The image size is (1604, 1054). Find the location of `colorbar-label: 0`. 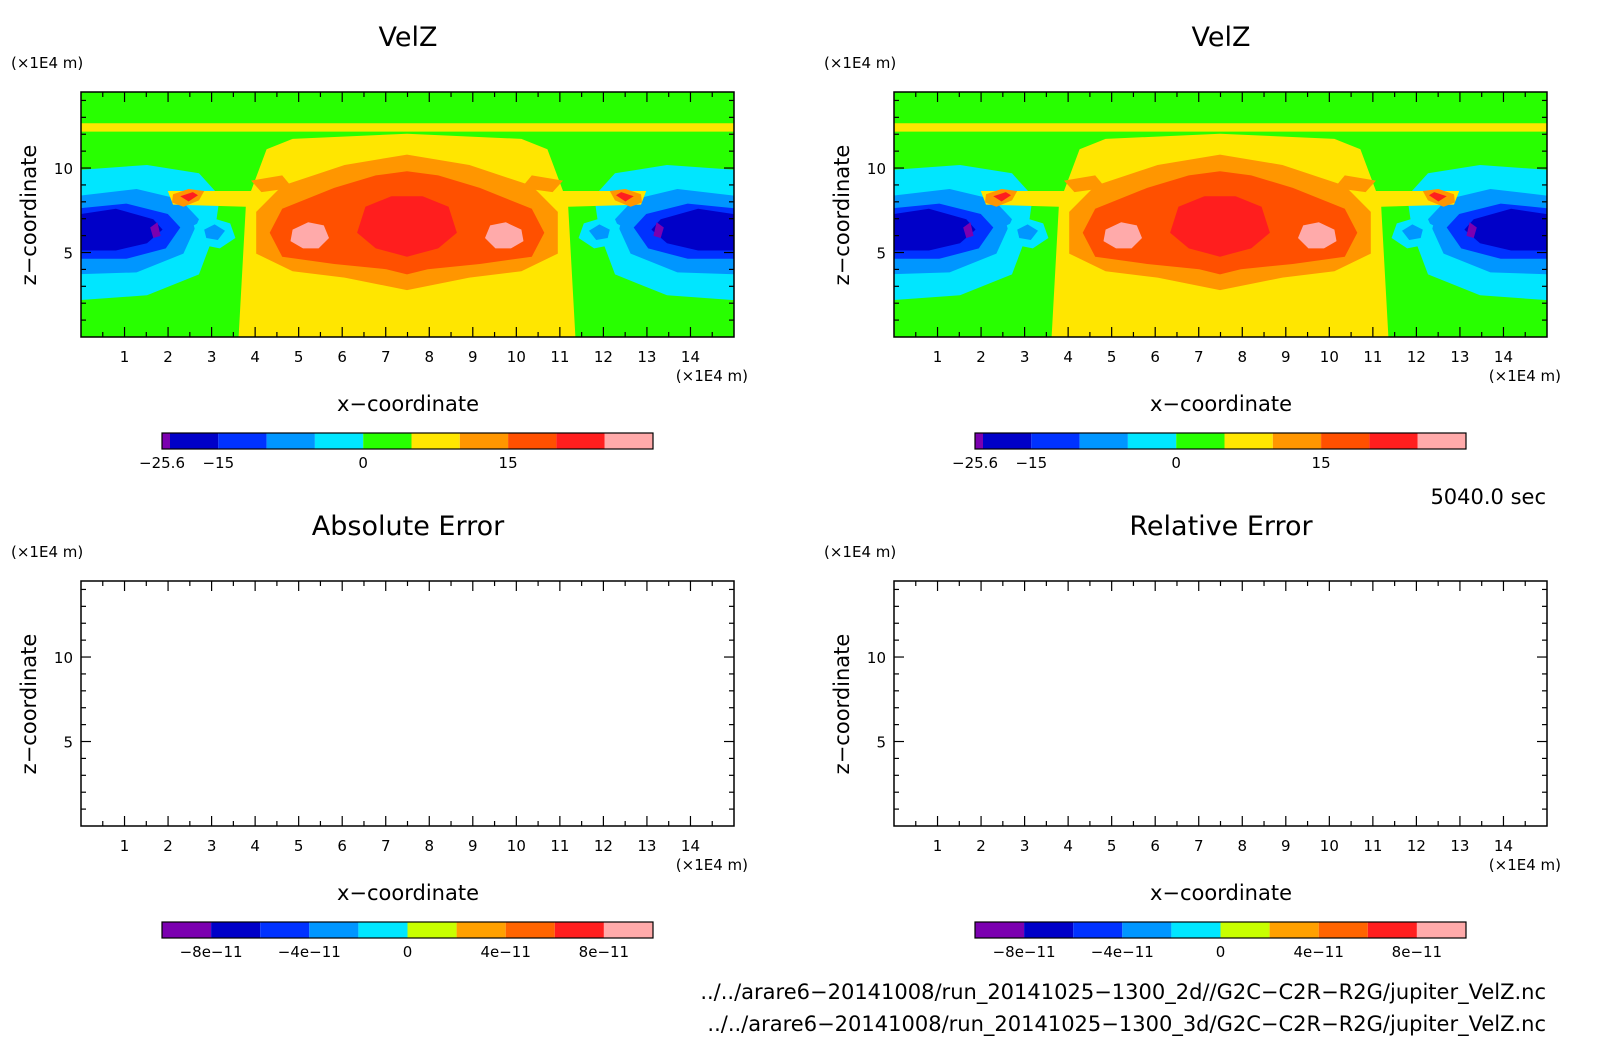

colorbar-label: 0 is located at coordinates (1176, 463).